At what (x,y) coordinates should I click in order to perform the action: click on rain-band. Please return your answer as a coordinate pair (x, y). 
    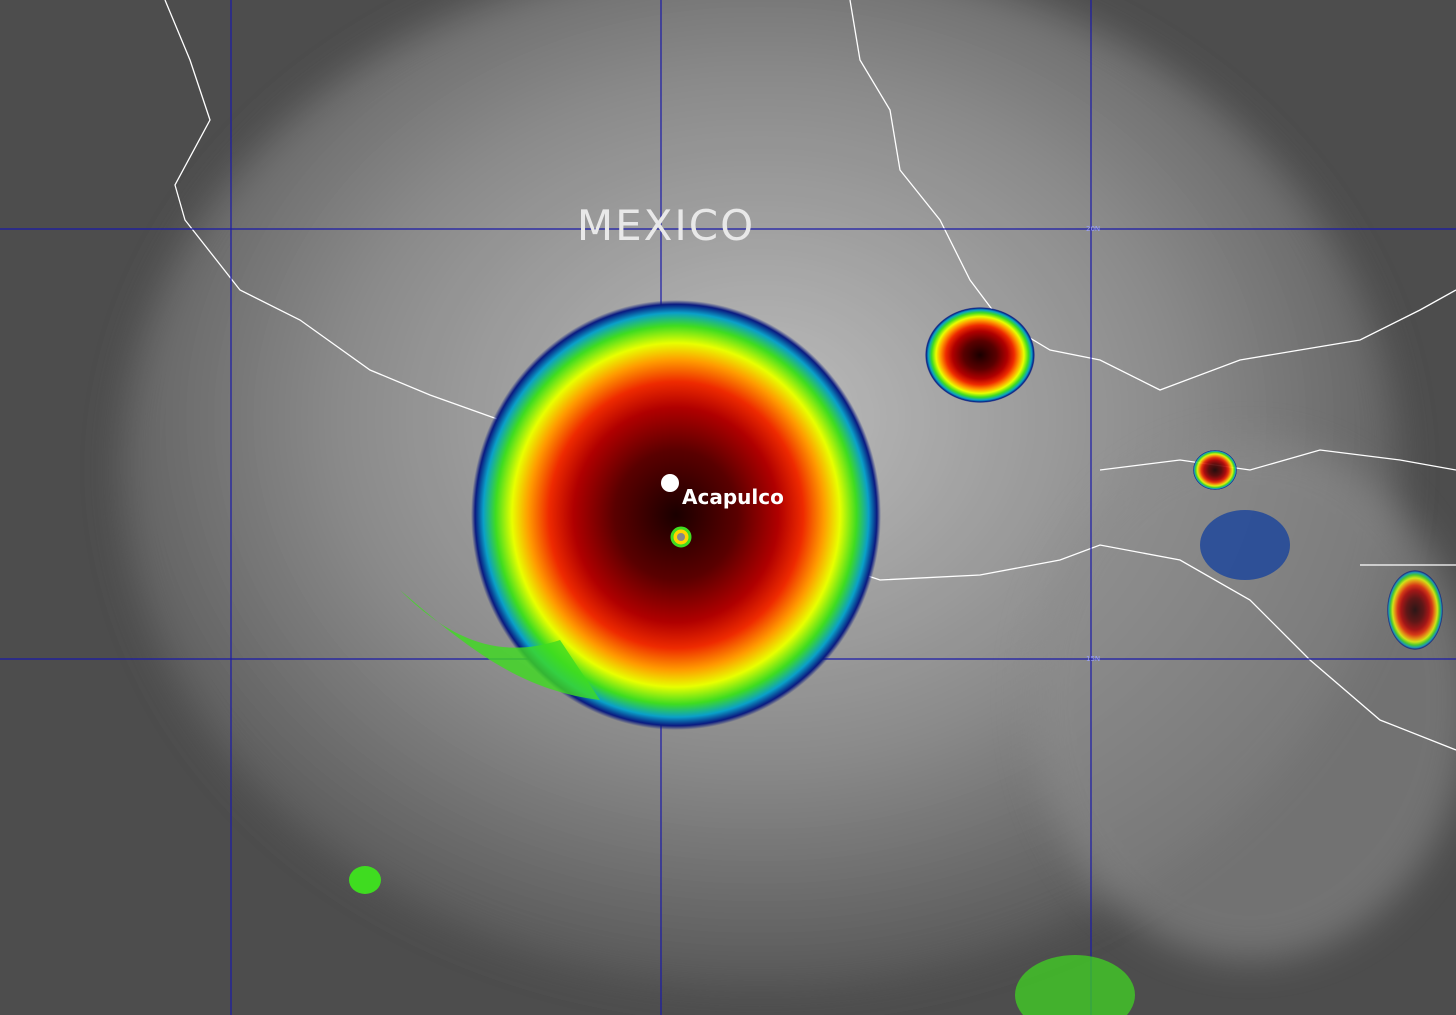
    Looking at the image, I should click on (500, 645).